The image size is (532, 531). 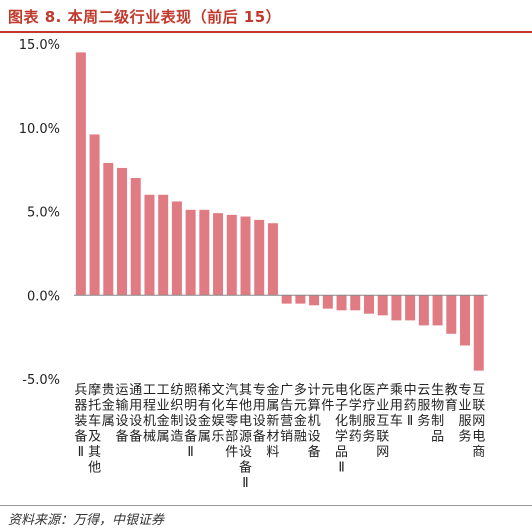 I want to click on x-category-label: 元件, so click(x=327, y=398).